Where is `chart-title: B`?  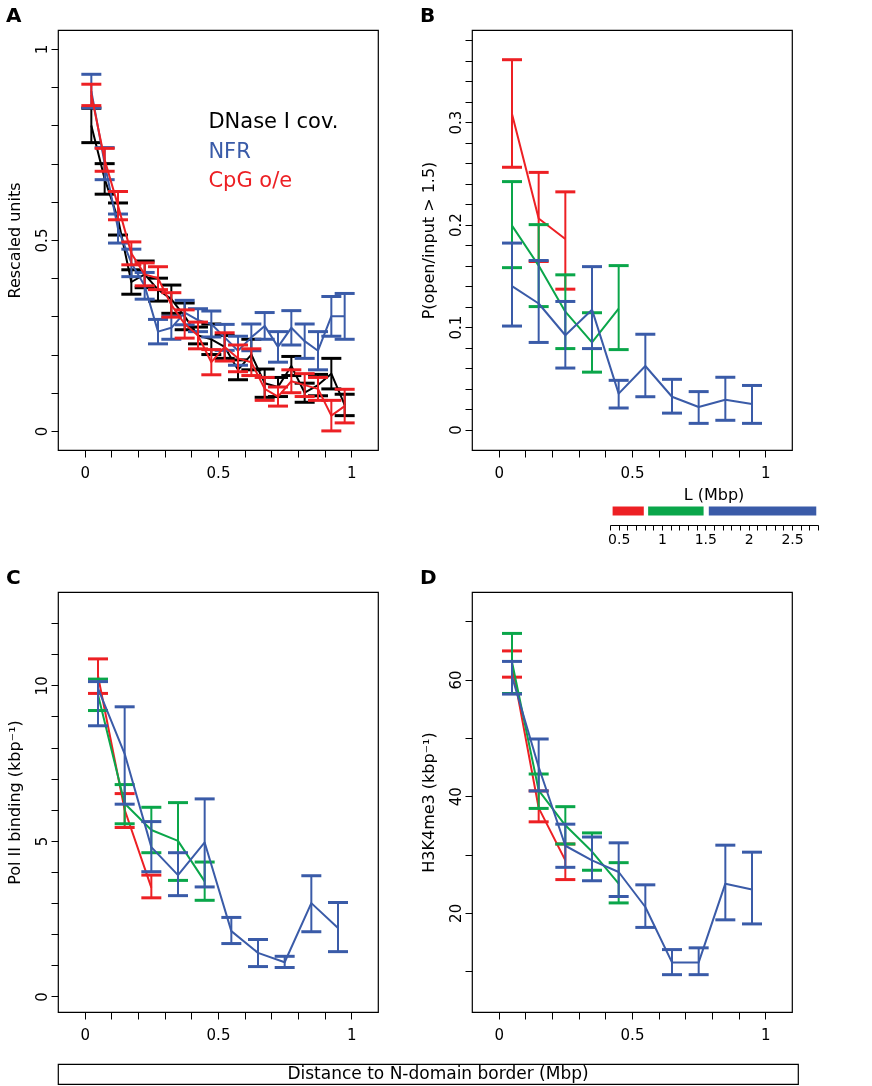
chart-title: B is located at coordinates (428, 15).